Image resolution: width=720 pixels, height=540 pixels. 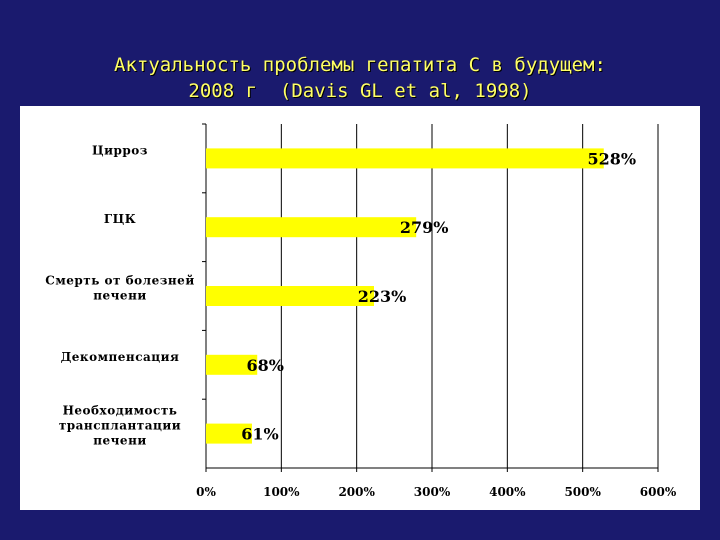 What do you see at coordinates (507, 492) in the screenshot?
I see `x-tick-label: 400%` at bounding box center [507, 492].